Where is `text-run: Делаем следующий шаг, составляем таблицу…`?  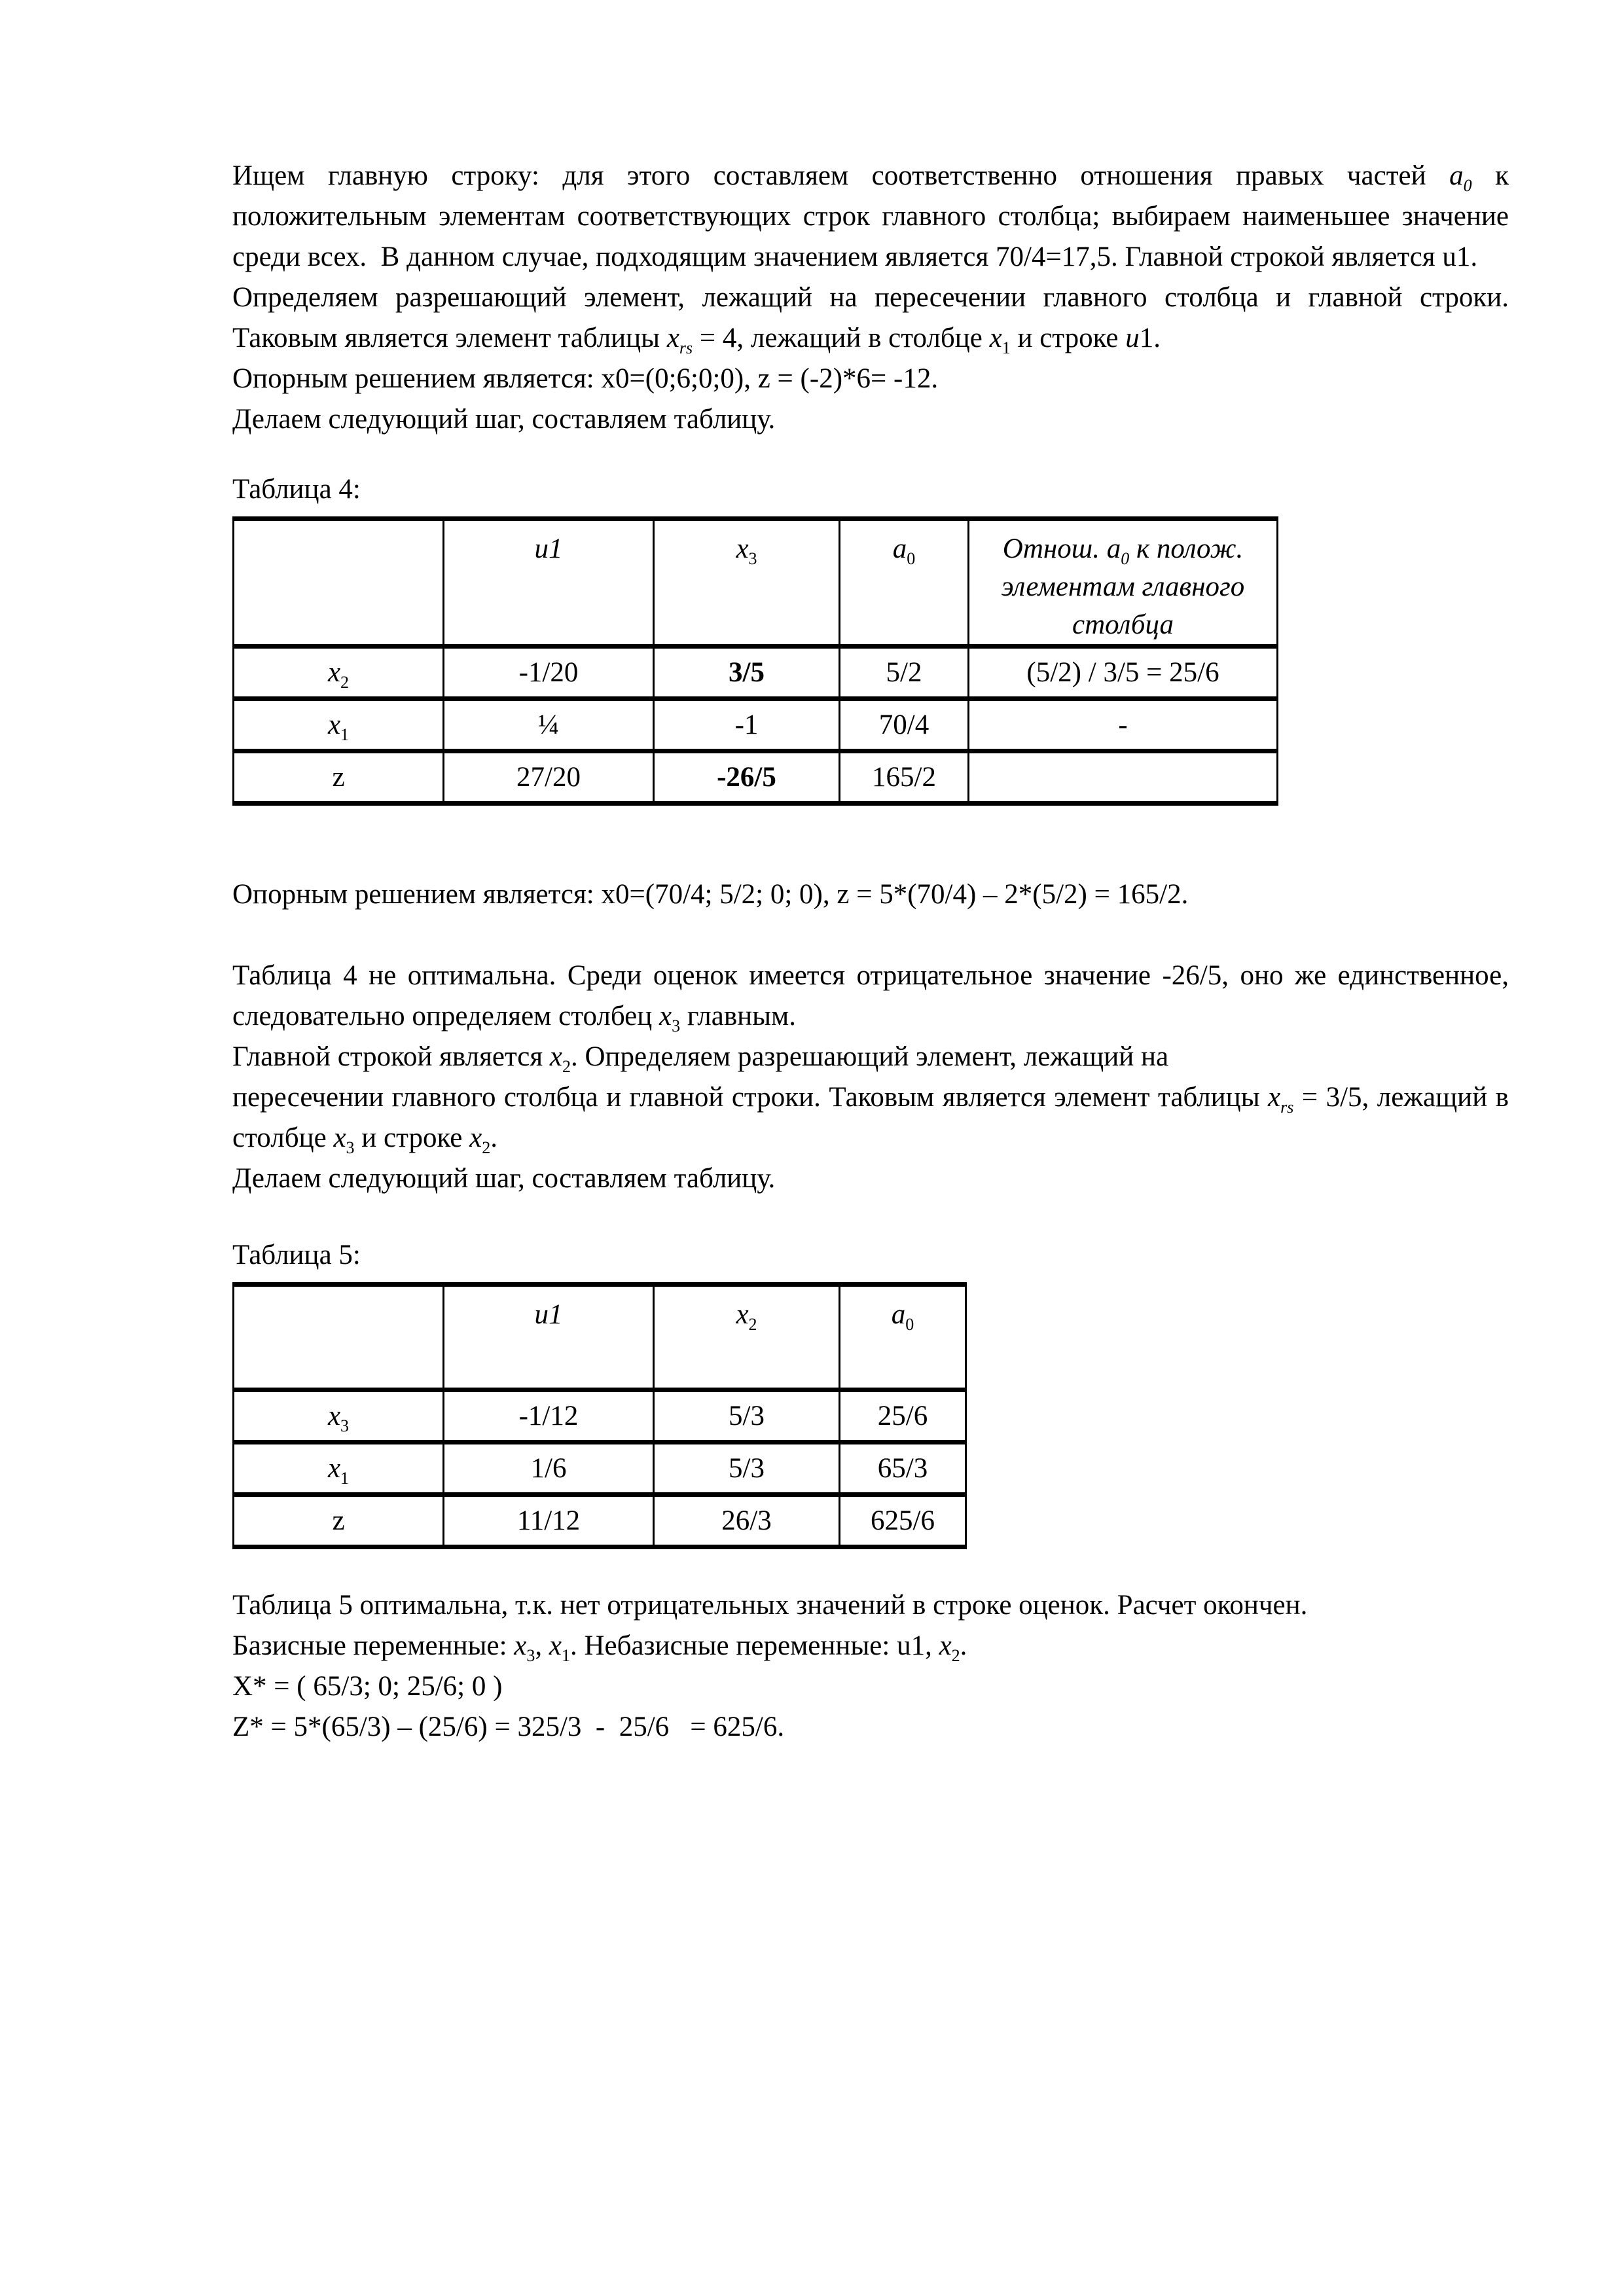
text-run: Делаем следующий шаг, составляем таблицу… is located at coordinates (504, 1178).